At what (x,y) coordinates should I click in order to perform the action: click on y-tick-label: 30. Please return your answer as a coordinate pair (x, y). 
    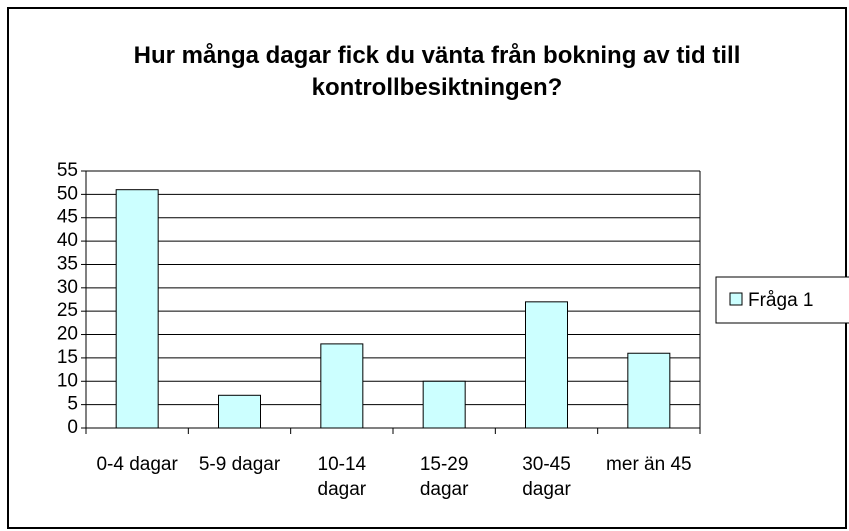
    Looking at the image, I should click on (67, 287).